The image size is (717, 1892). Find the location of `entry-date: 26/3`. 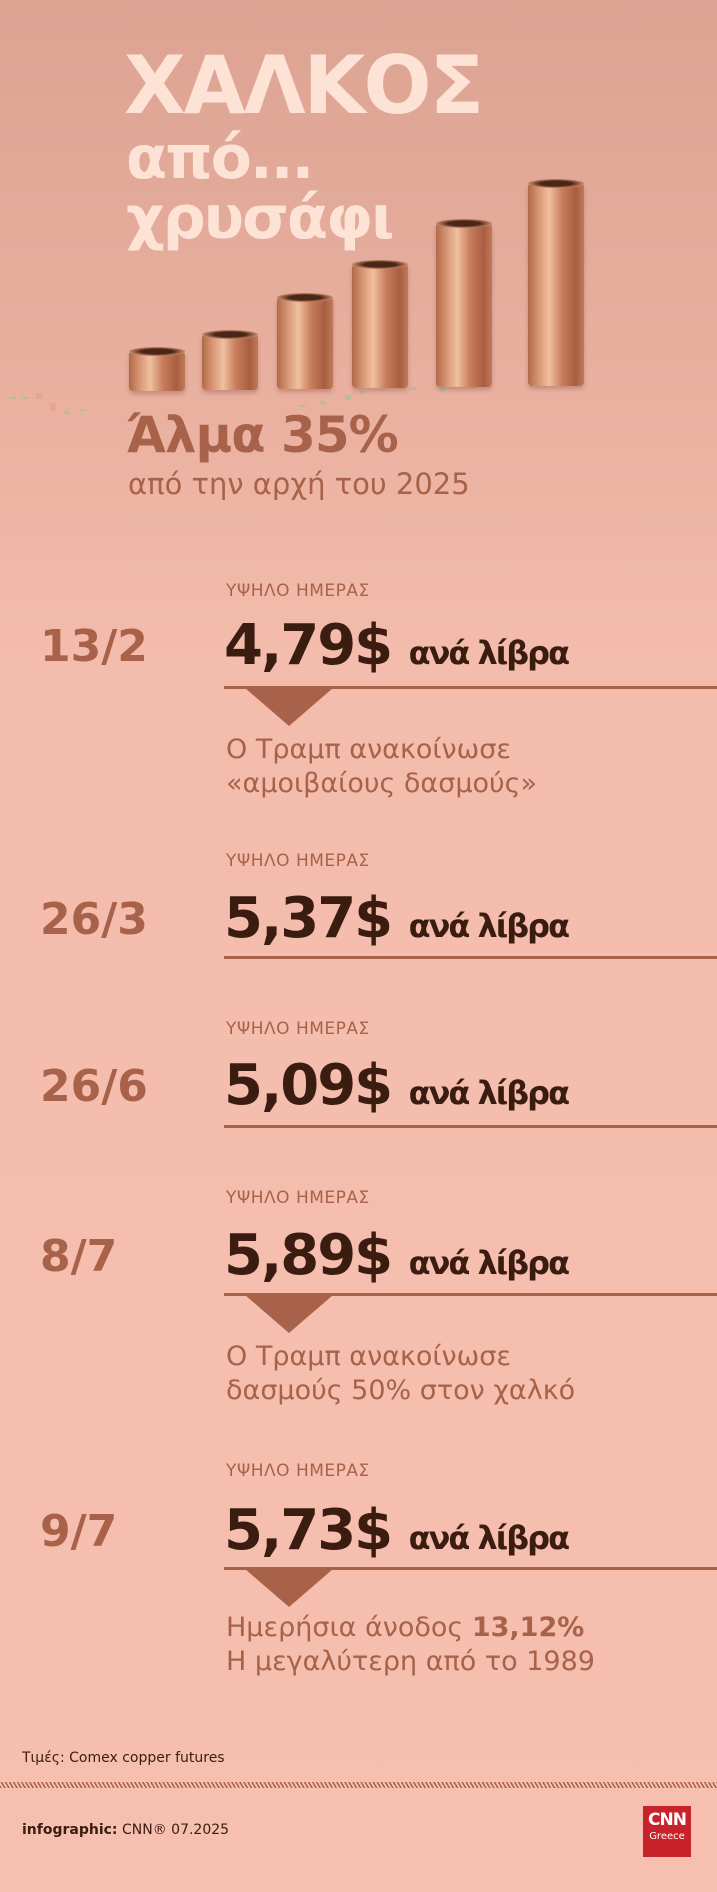

entry-date: 26/3 is located at coordinates (94, 919).